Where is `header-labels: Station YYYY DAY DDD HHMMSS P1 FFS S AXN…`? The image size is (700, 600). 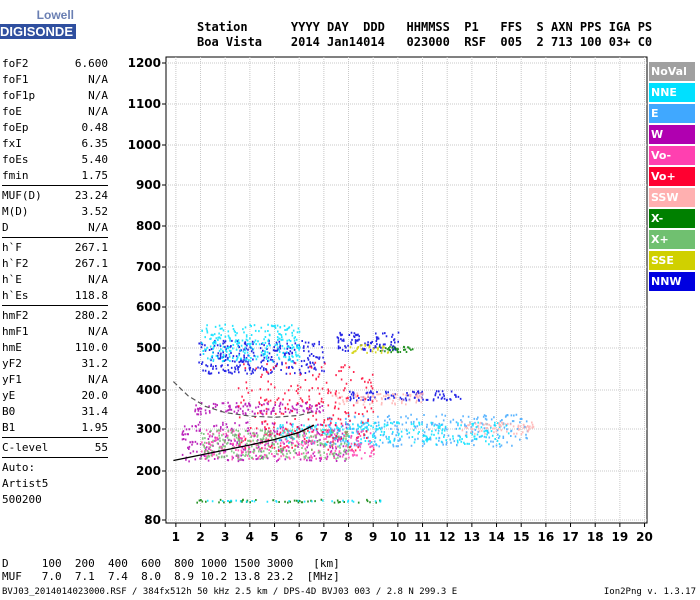 header-labels: Station YYYY DAY DDD HHMMSS P1 FFS S AXN… is located at coordinates (425, 27).